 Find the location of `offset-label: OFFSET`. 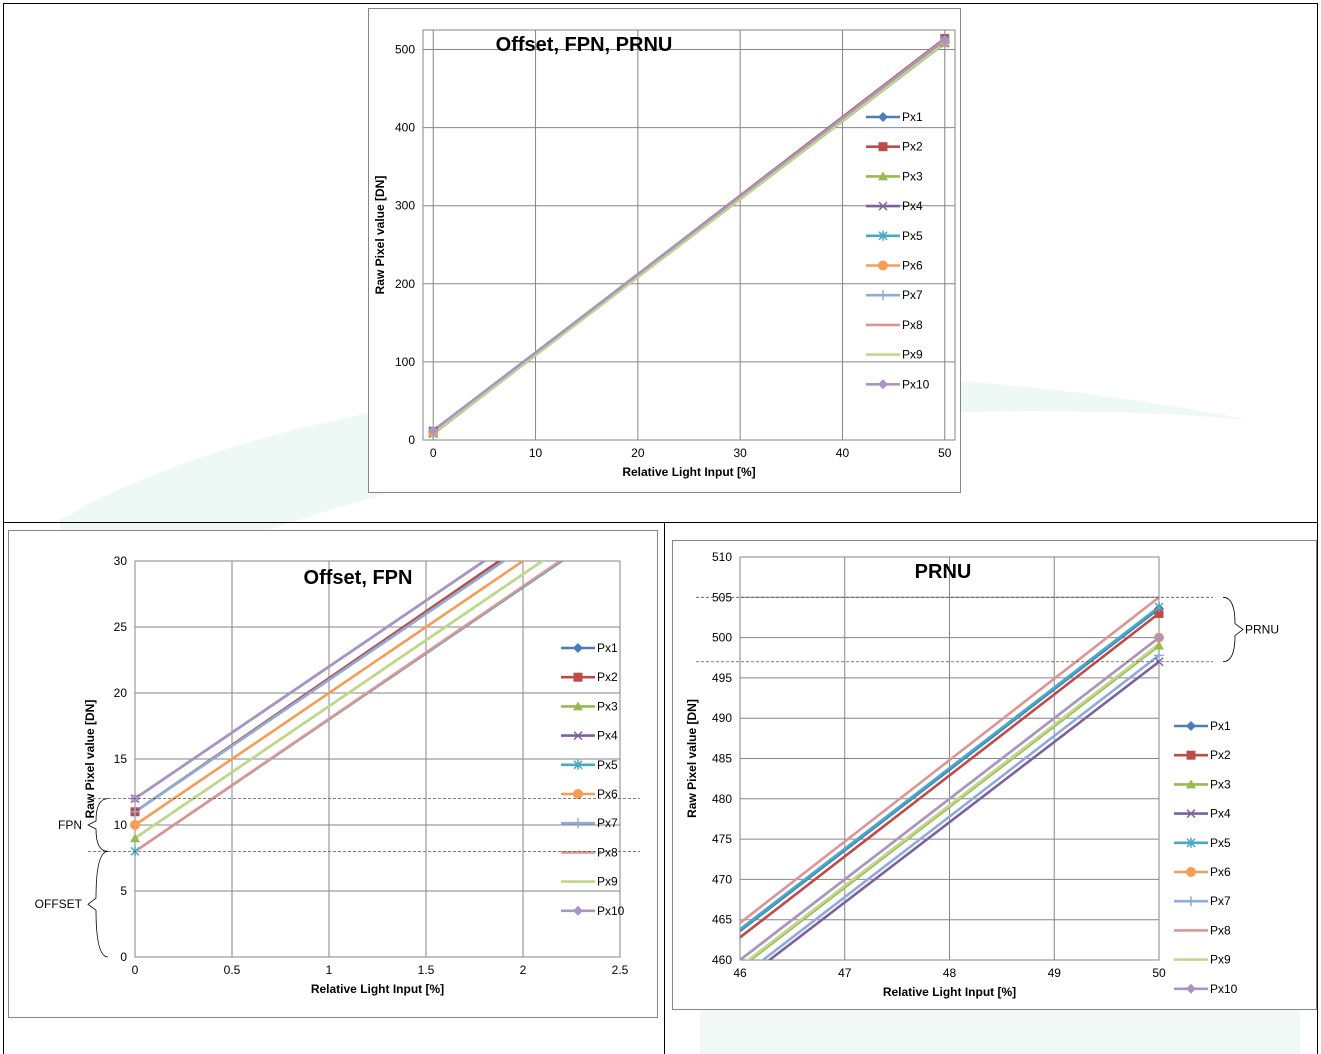

offset-label: OFFSET is located at coordinates (59, 904).